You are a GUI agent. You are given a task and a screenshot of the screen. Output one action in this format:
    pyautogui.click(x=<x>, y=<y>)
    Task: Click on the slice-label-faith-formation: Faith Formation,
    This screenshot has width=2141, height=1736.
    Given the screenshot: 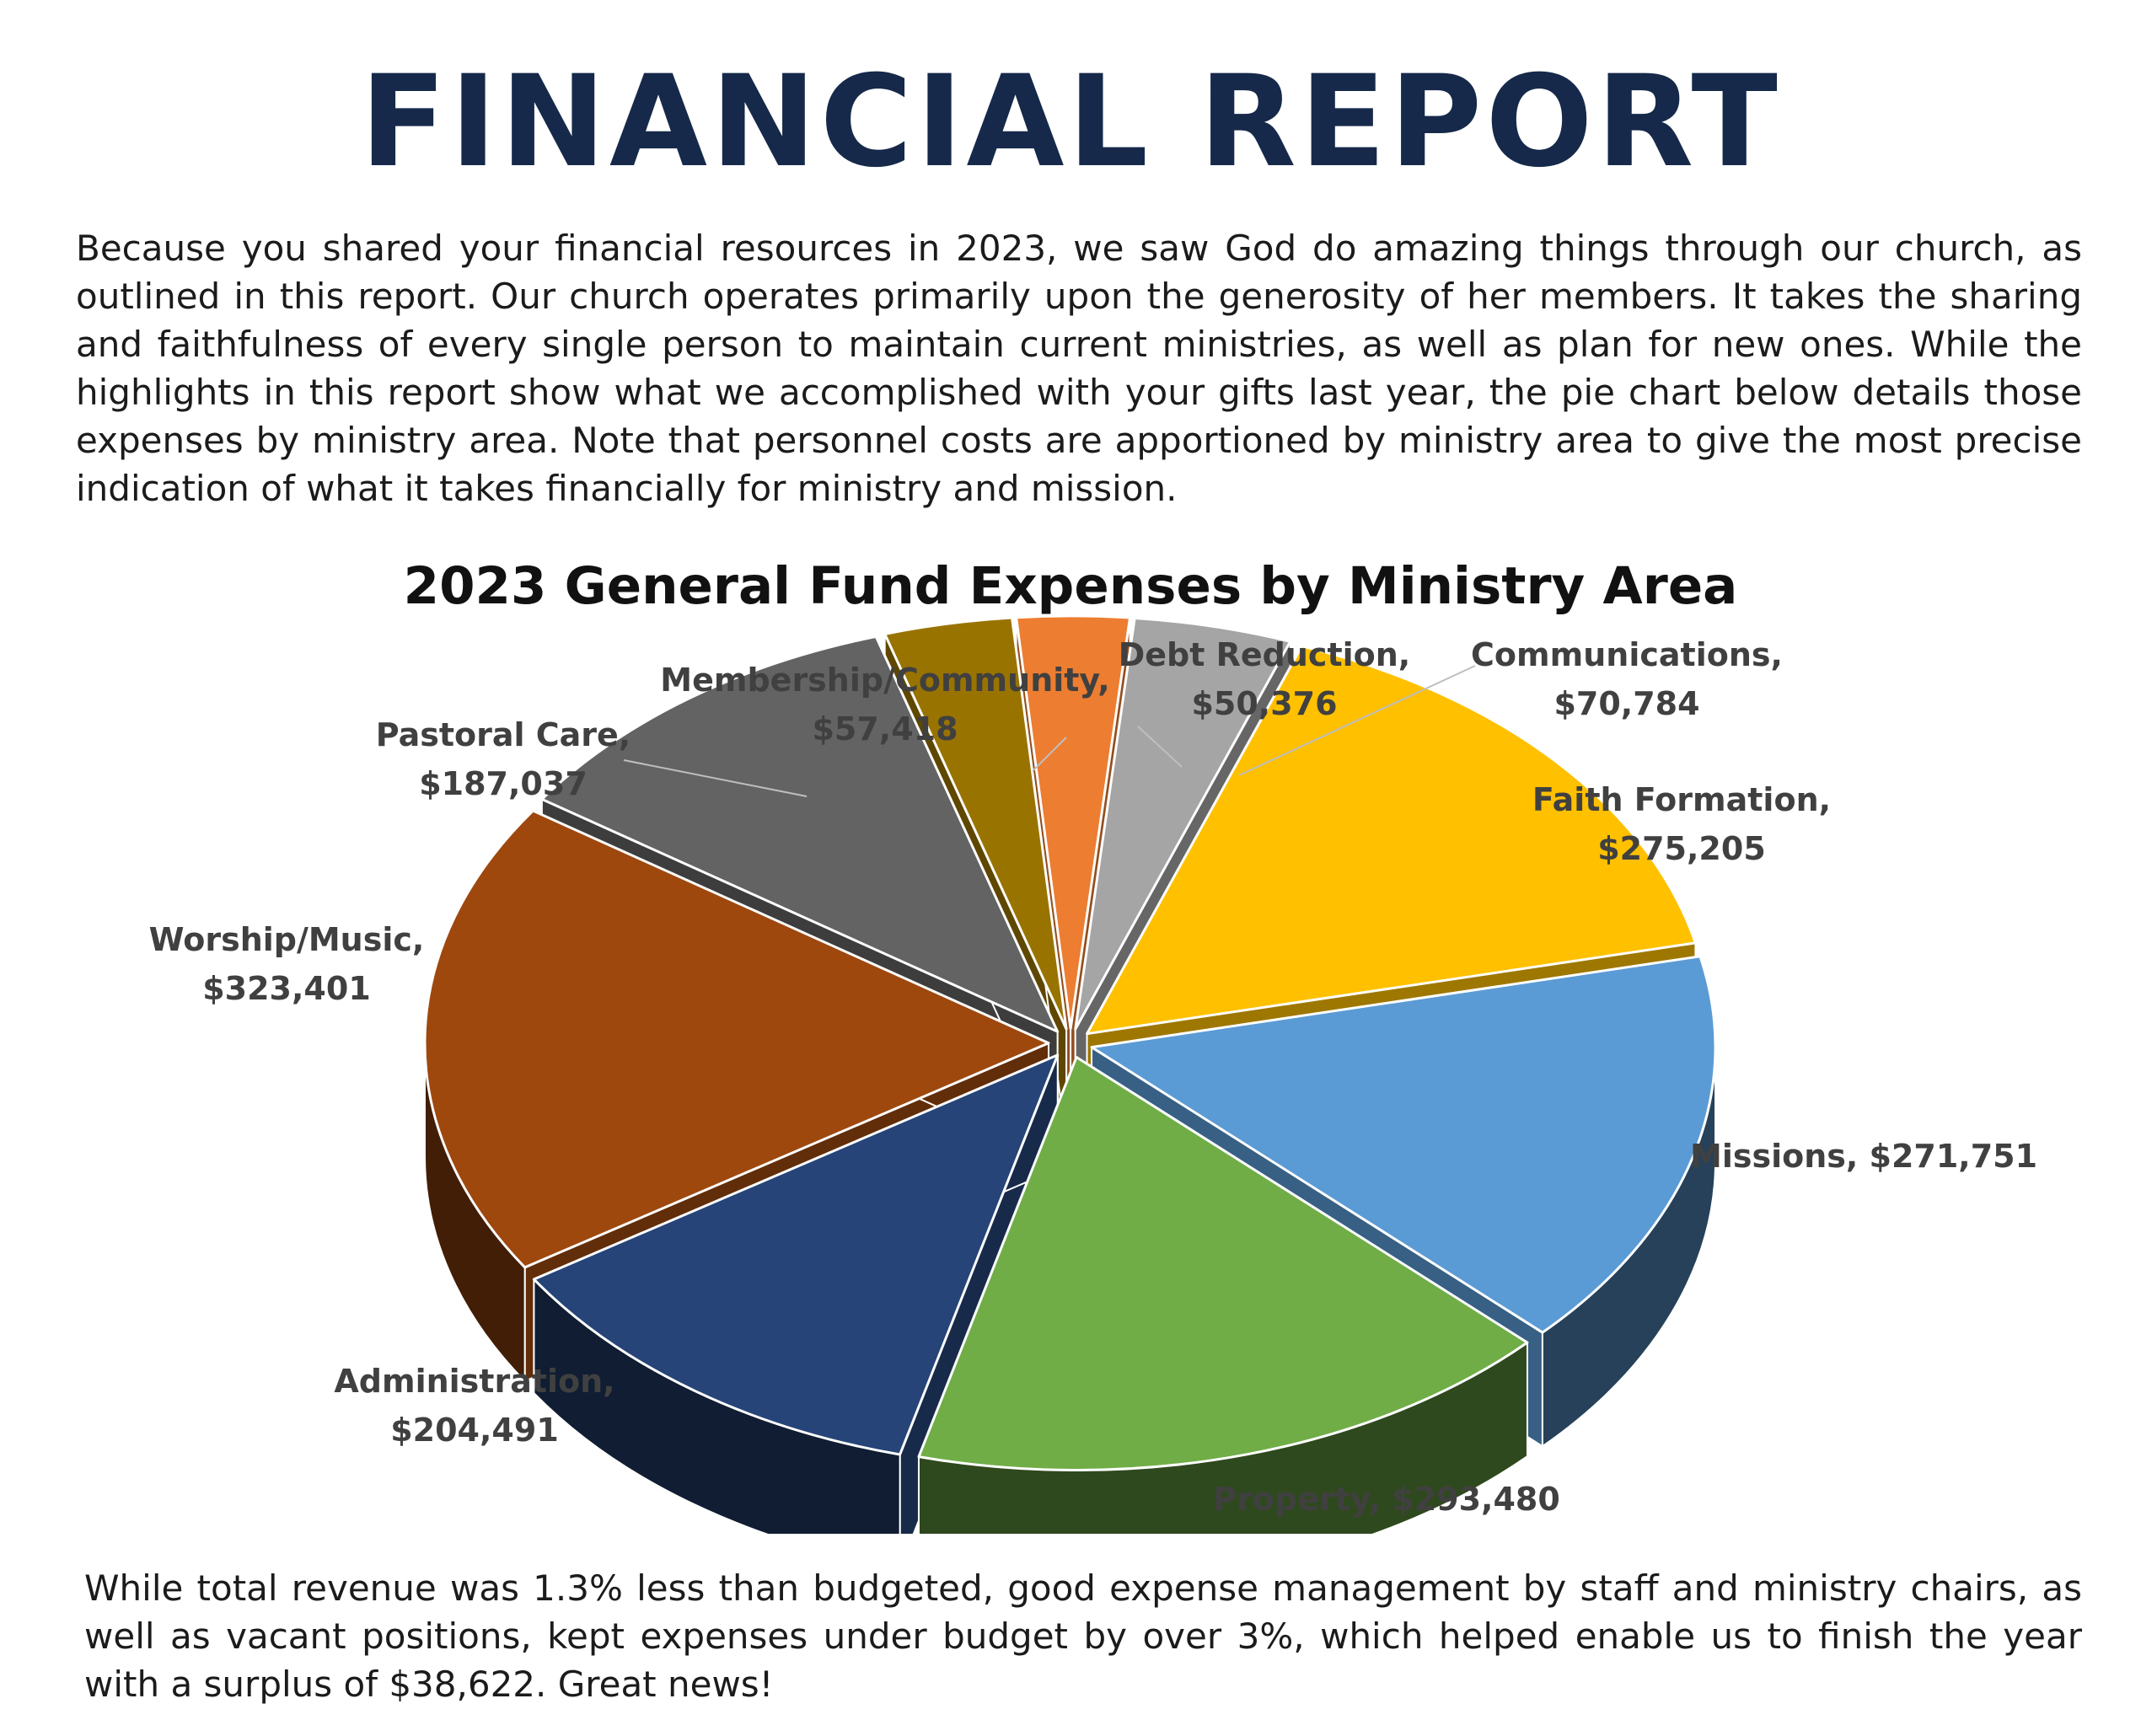 What is the action you would take?
    pyautogui.click(x=1681, y=799)
    